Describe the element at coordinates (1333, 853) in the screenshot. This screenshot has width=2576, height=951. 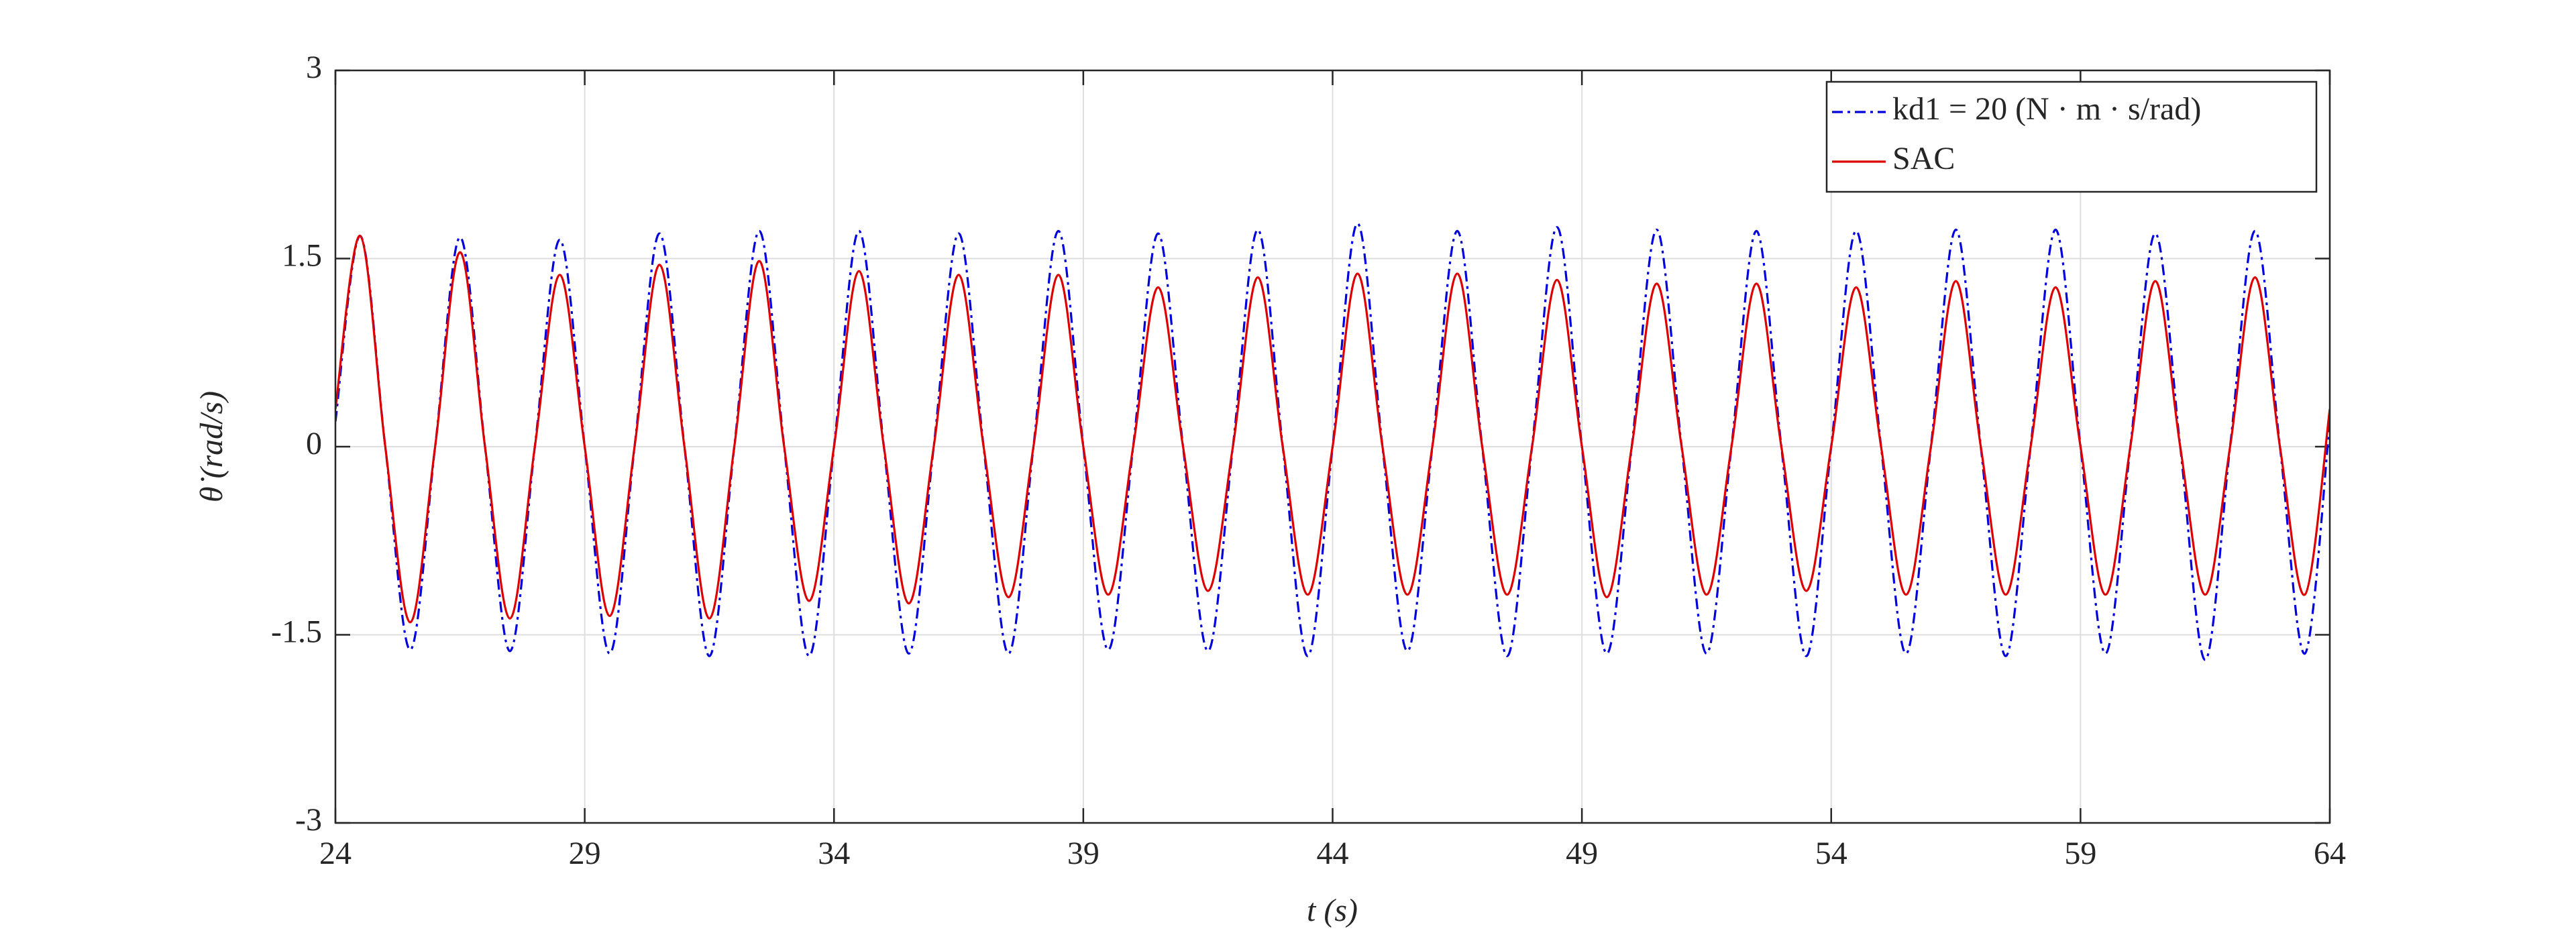
I see `x-tick-label: 44` at that location.